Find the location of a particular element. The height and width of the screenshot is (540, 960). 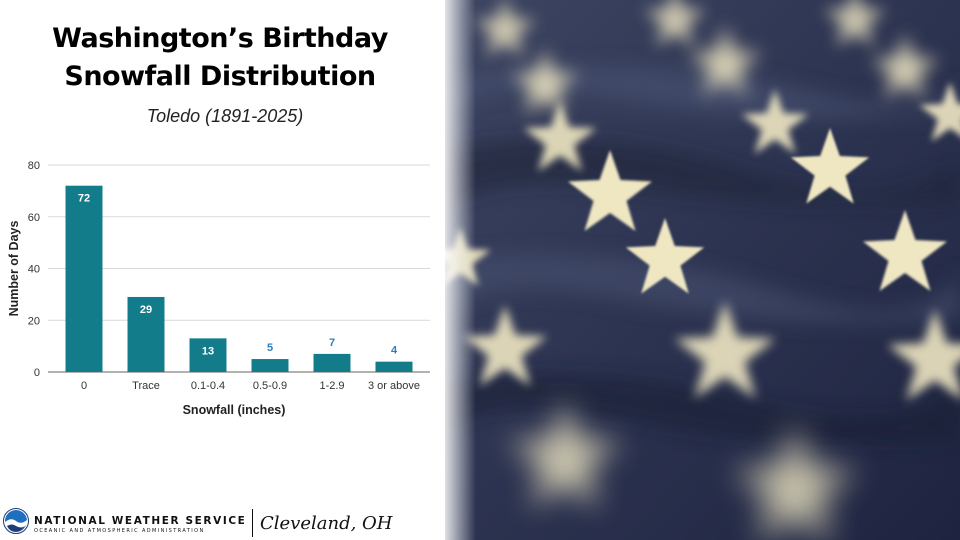

y-tick-label: 0 is located at coordinates (37, 373).